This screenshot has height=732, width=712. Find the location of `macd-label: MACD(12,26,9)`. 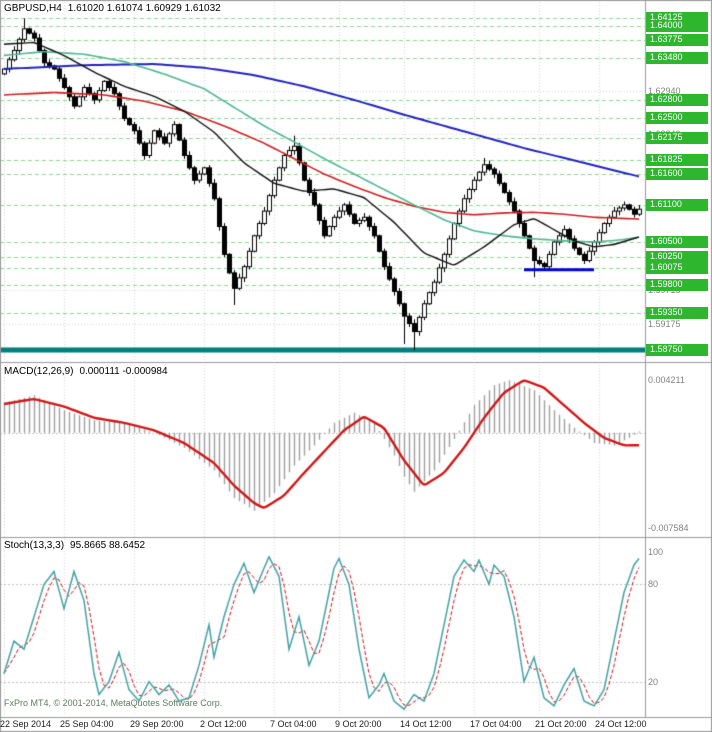

macd-label: MACD(12,26,9) is located at coordinates (39, 371).